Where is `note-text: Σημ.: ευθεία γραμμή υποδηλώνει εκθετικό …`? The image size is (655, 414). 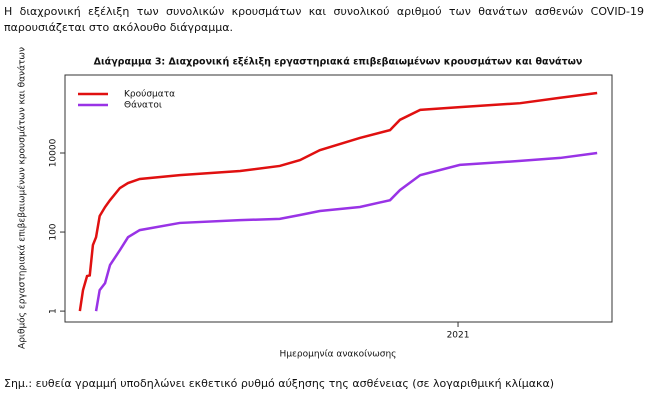 note-text: Σημ.: ευθεία γραμμή υποδηλώνει εκθετικό … is located at coordinates (279, 383).